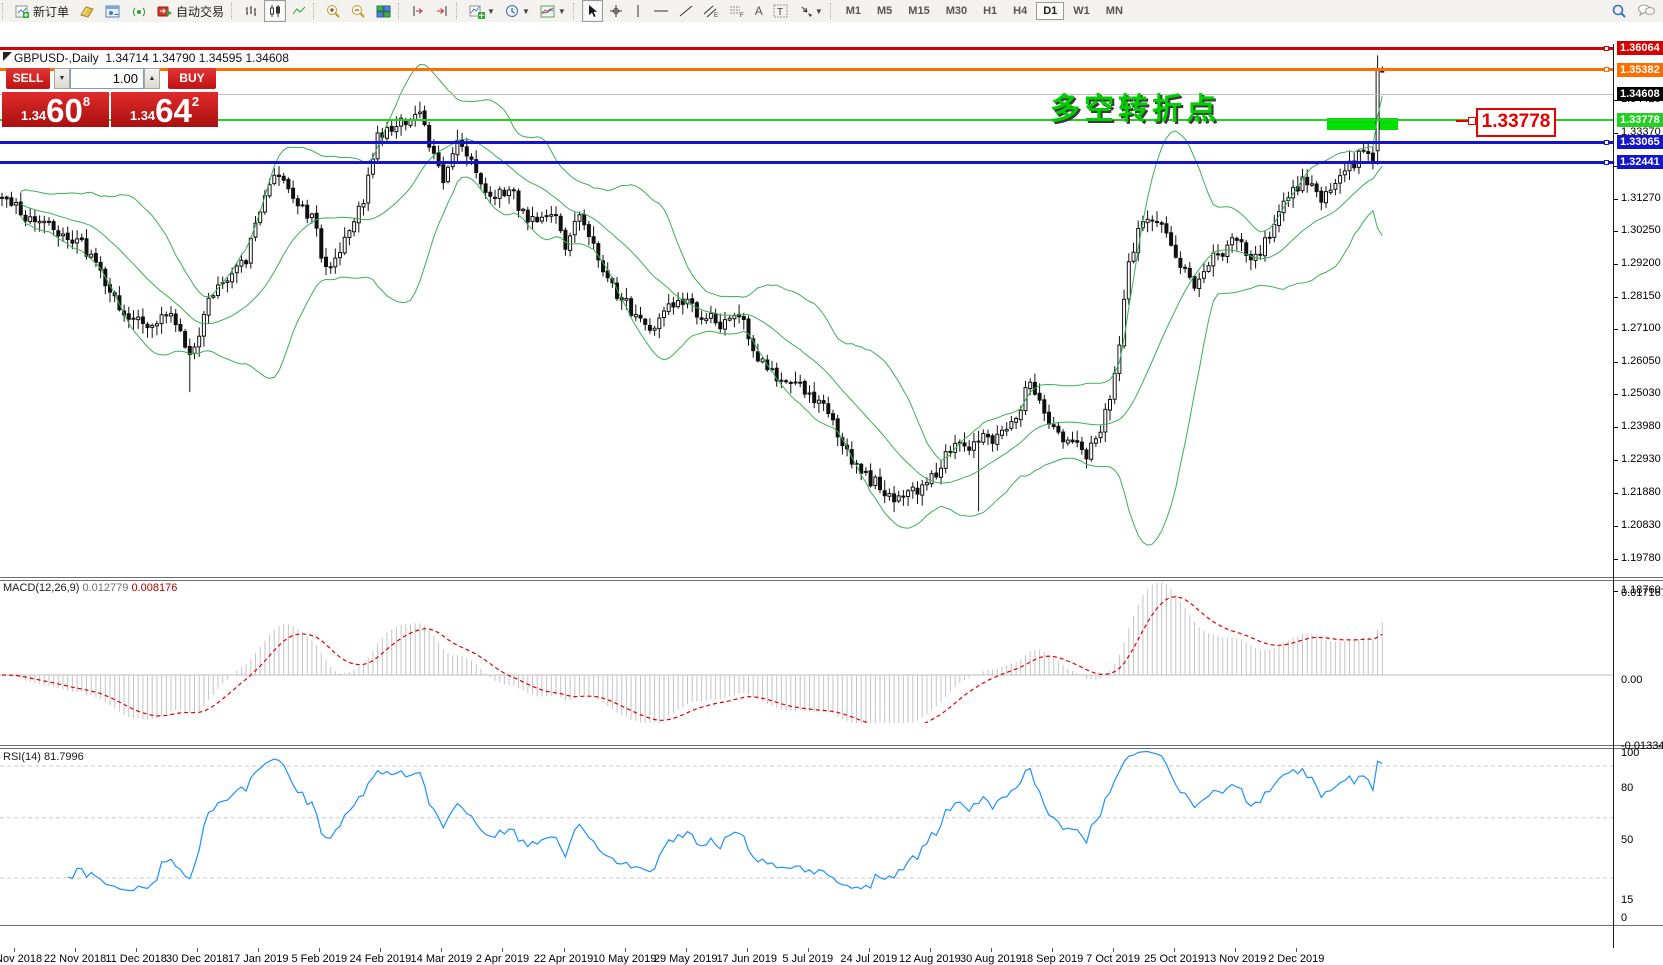 This screenshot has height=965, width=1663. Describe the element at coordinates (1135, 109) in the screenshot. I see `chinese-annotation: 多空转折点` at that location.